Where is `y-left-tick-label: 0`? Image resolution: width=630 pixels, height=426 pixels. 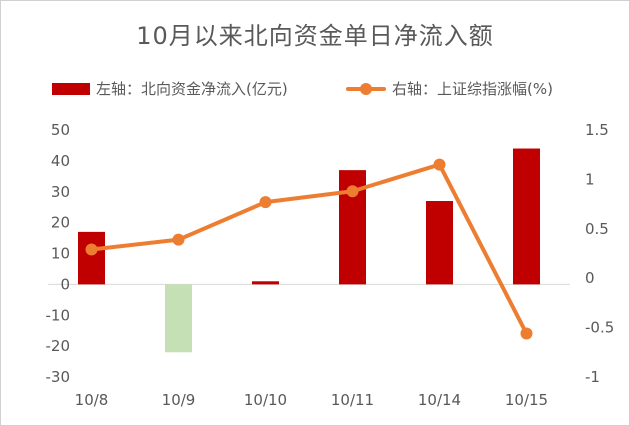
y-left-tick-label: 0 is located at coordinates (65, 284).